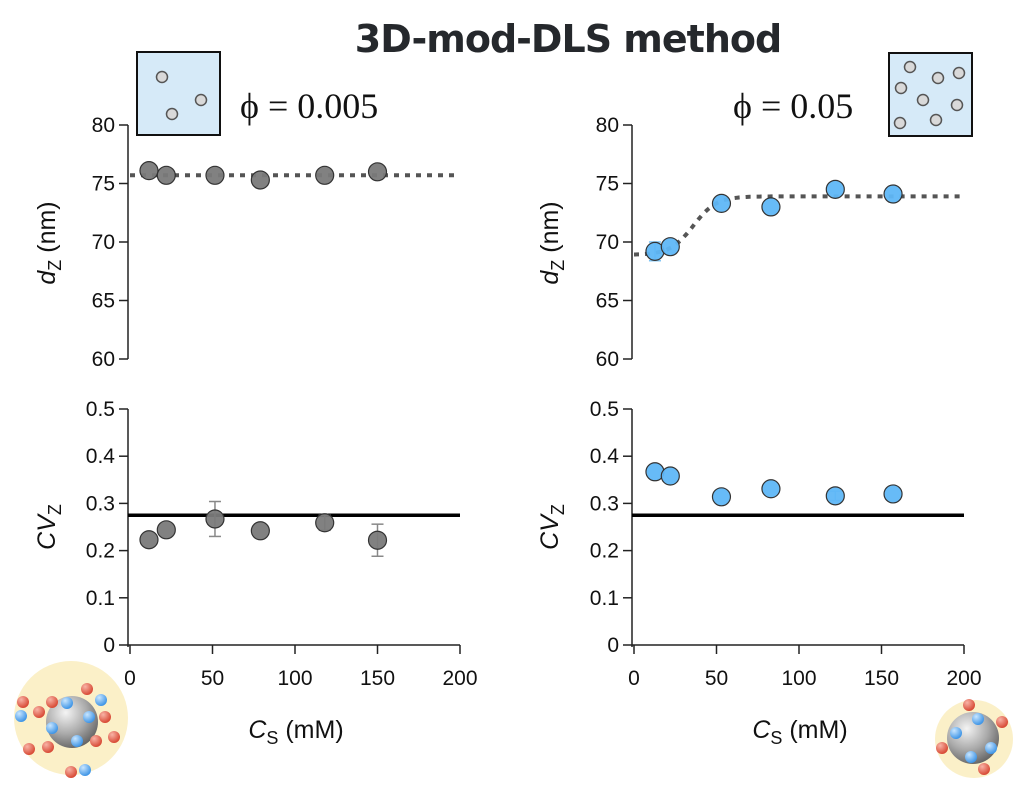 Image resolution: width=1024 pixels, height=795 pixels. Describe the element at coordinates (309, 106) in the screenshot. I see `phi-label-left: ϕ = 0.005` at that location.